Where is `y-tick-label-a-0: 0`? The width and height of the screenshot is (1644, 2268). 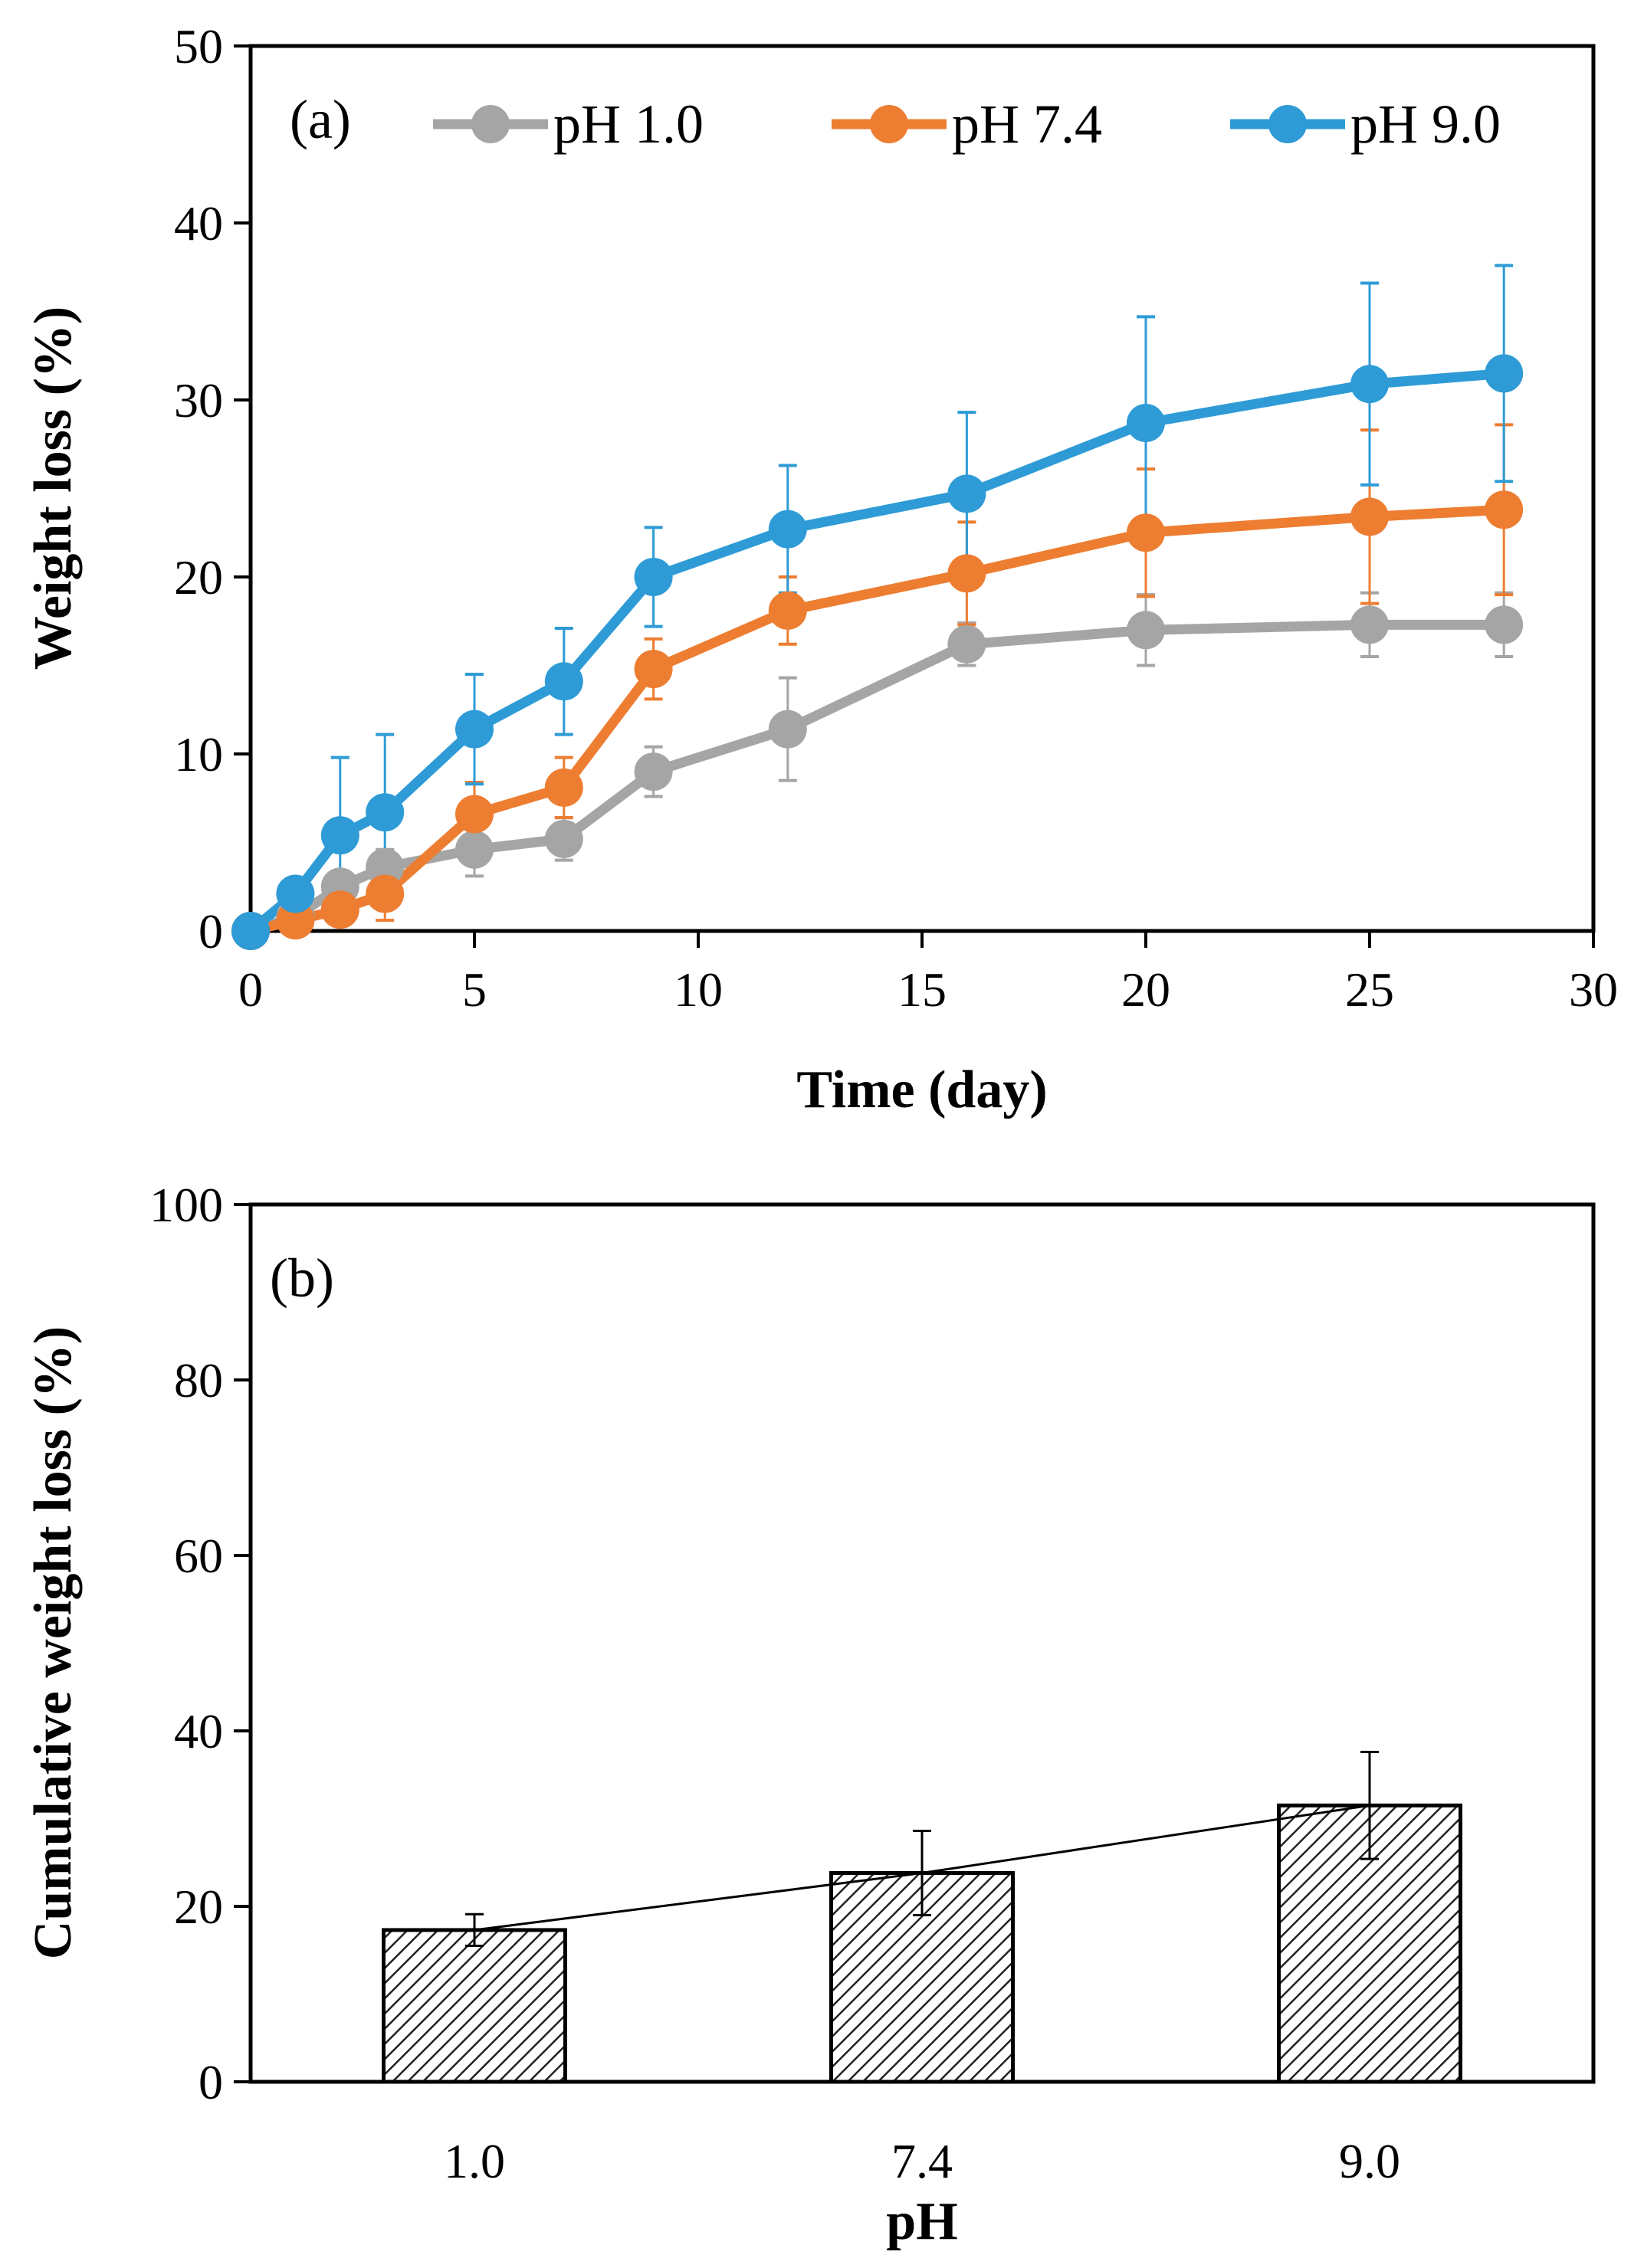 y-tick-label-a-0: 0 is located at coordinates (211, 931).